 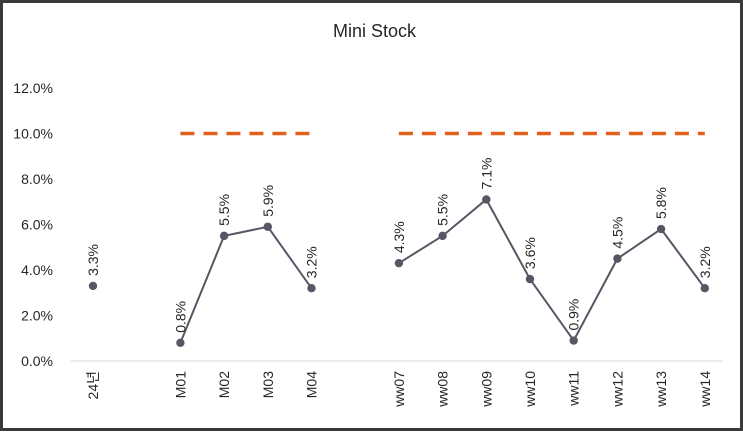 What do you see at coordinates (374, 31) in the screenshot?
I see `chart-title: Mini Stock` at bounding box center [374, 31].